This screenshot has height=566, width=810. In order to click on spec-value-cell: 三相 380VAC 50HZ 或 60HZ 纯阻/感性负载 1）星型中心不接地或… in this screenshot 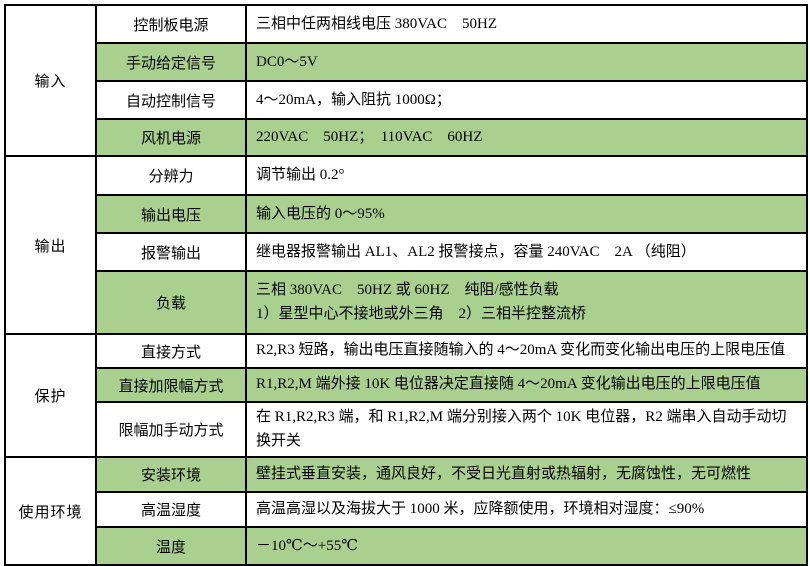, I will do `click(526, 302)`.